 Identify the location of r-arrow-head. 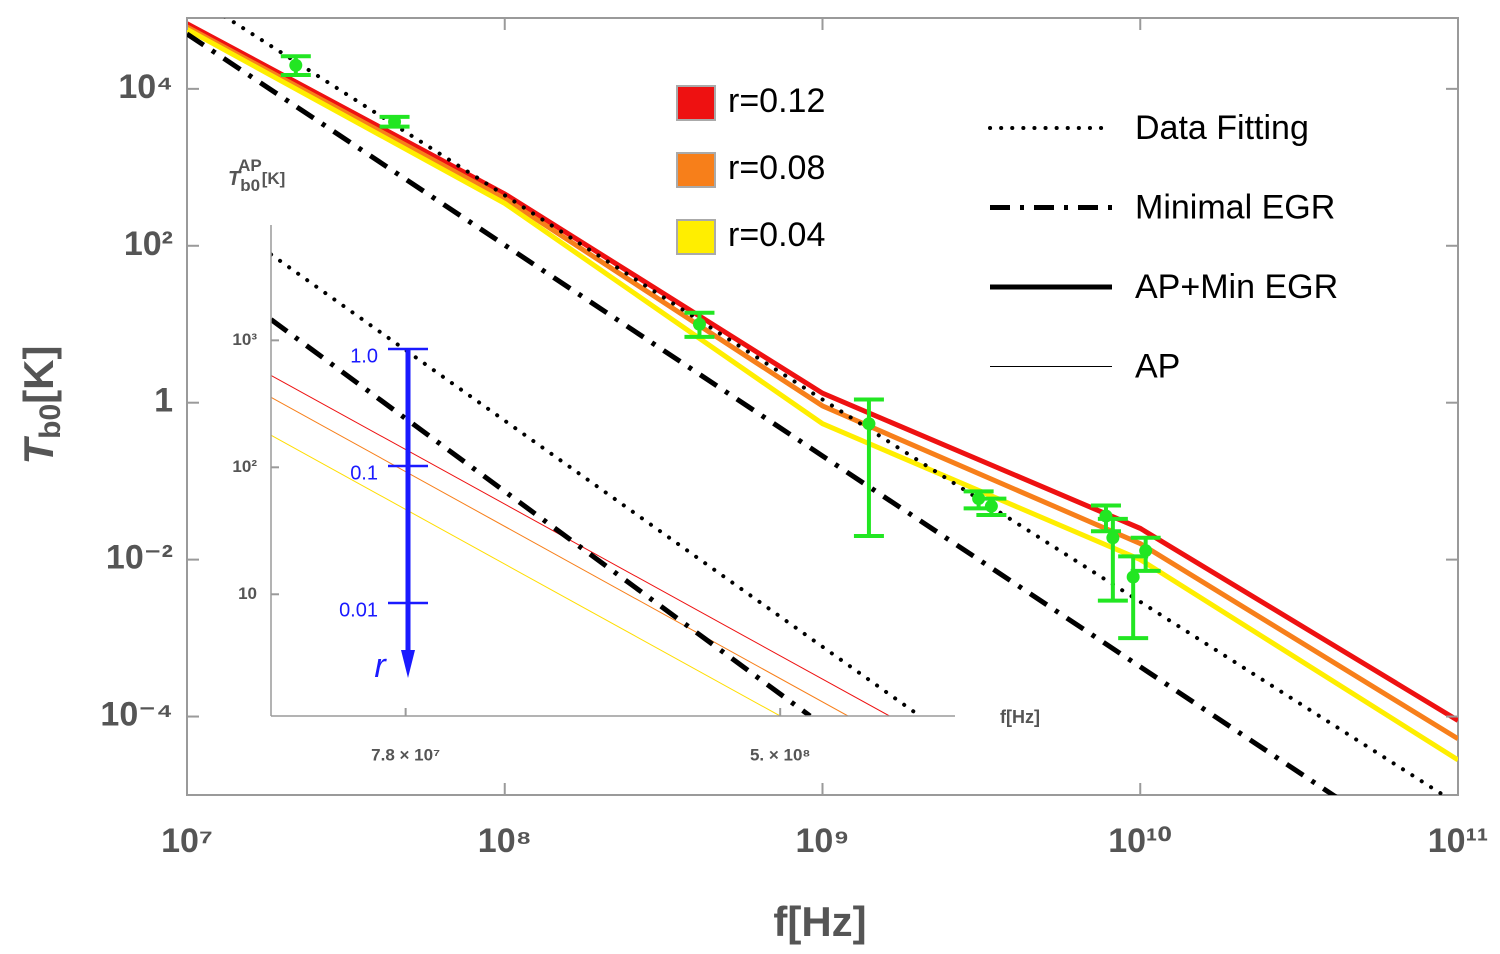
(408, 664).